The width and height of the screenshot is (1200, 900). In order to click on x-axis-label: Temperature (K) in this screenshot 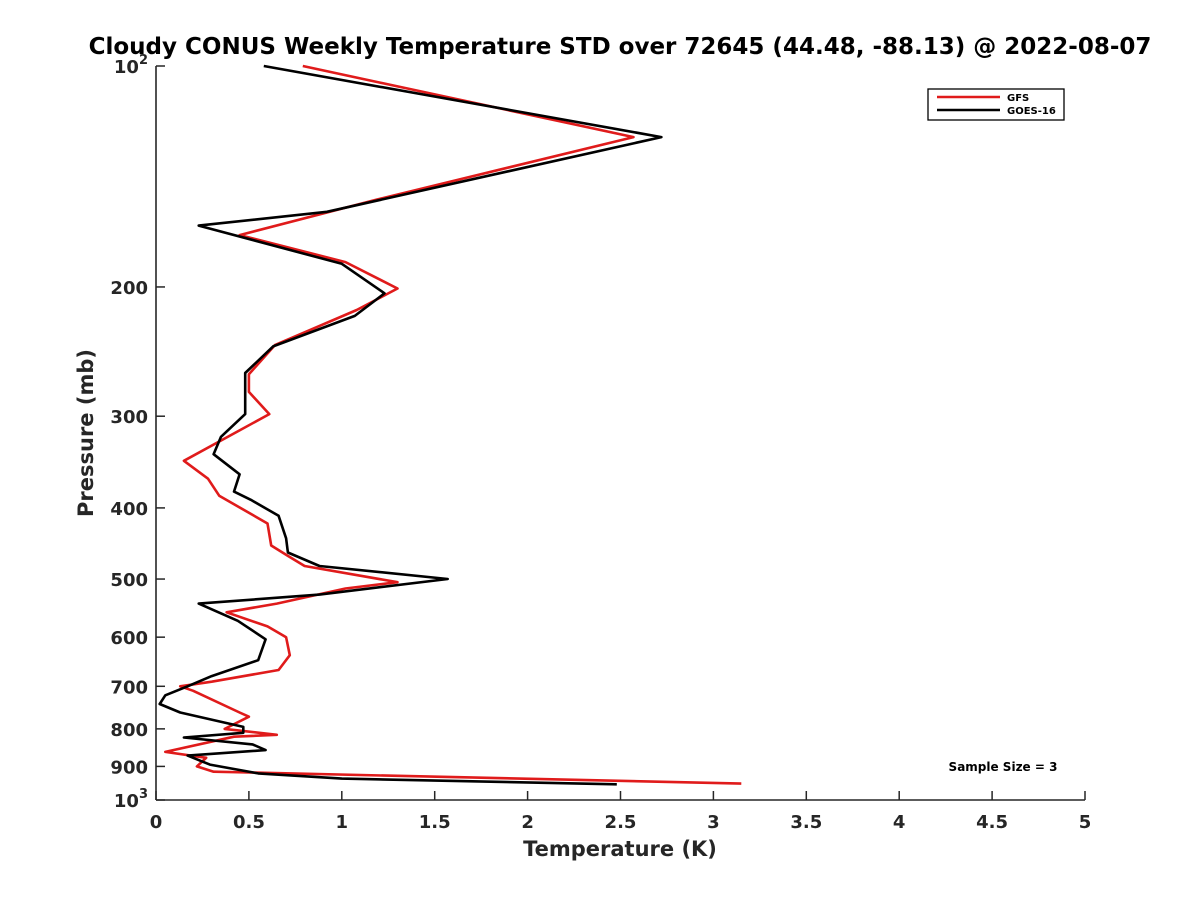, I will do `click(620, 849)`.